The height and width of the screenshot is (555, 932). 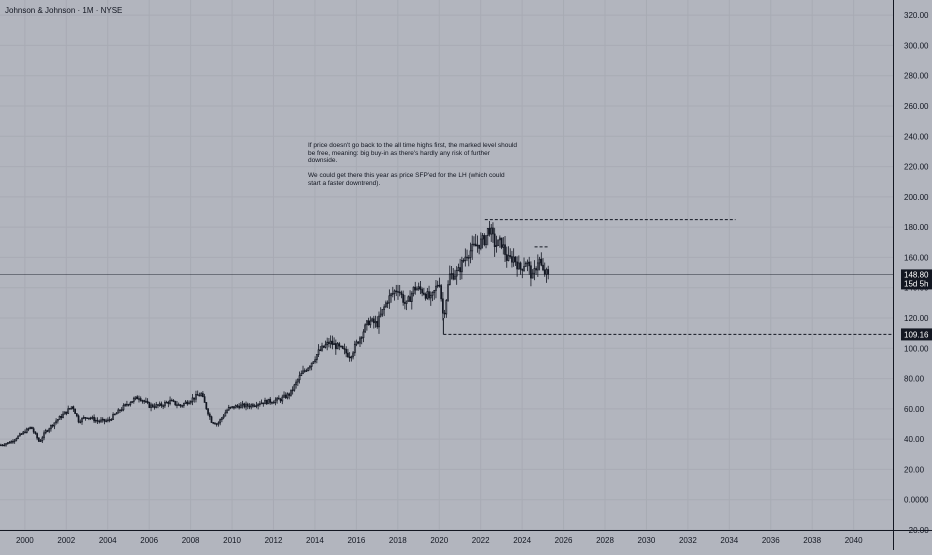 What do you see at coordinates (605, 540) in the screenshot?
I see `x-tick-label: 2028` at bounding box center [605, 540].